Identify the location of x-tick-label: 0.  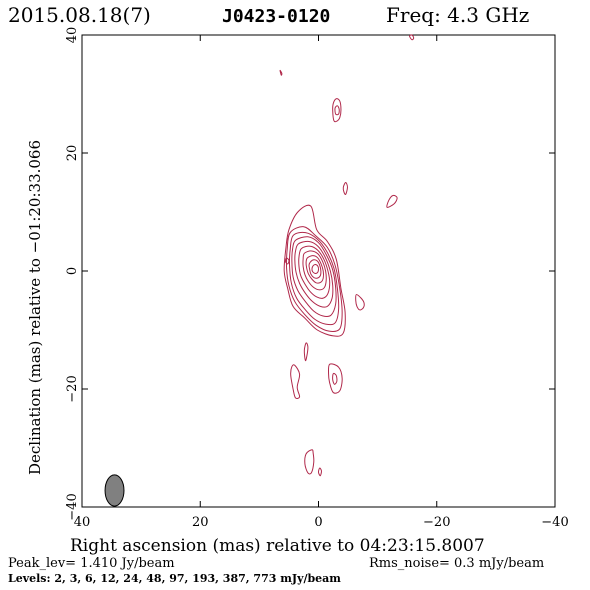
(318, 522).